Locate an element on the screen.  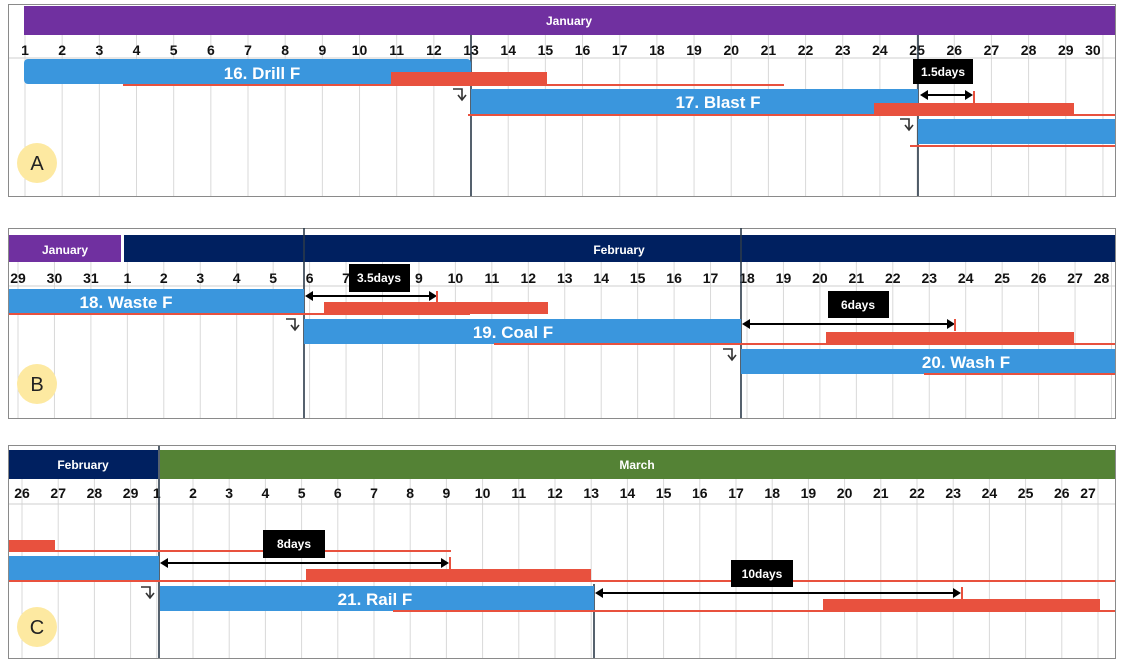
month-band-january is located at coordinates (569, 20).